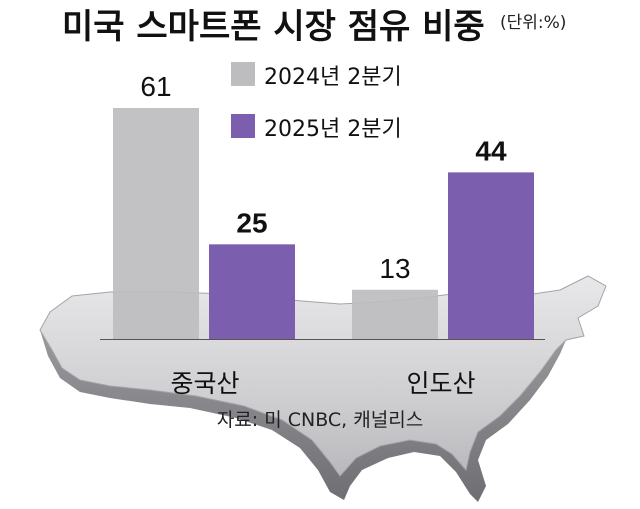  What do you see at coordinates (316, 102) in the screenshot?
I see `legend: 2024년 2분기 2025년 2분기` at bounding box center [316, 102].